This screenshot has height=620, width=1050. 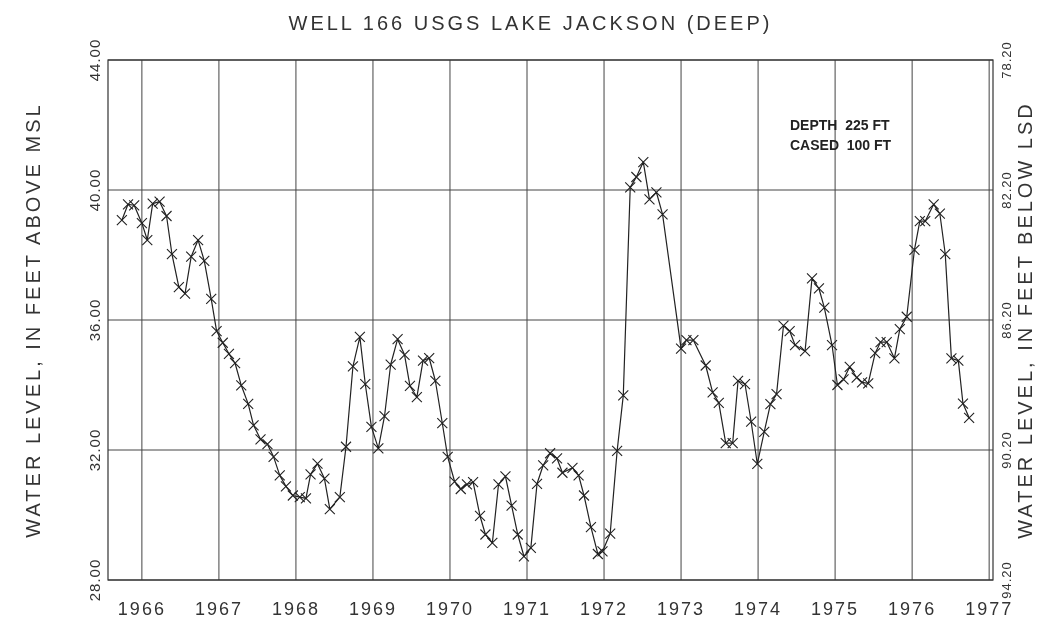 I want to click on x-tick-label: 1966, so click(x=141, y=609).